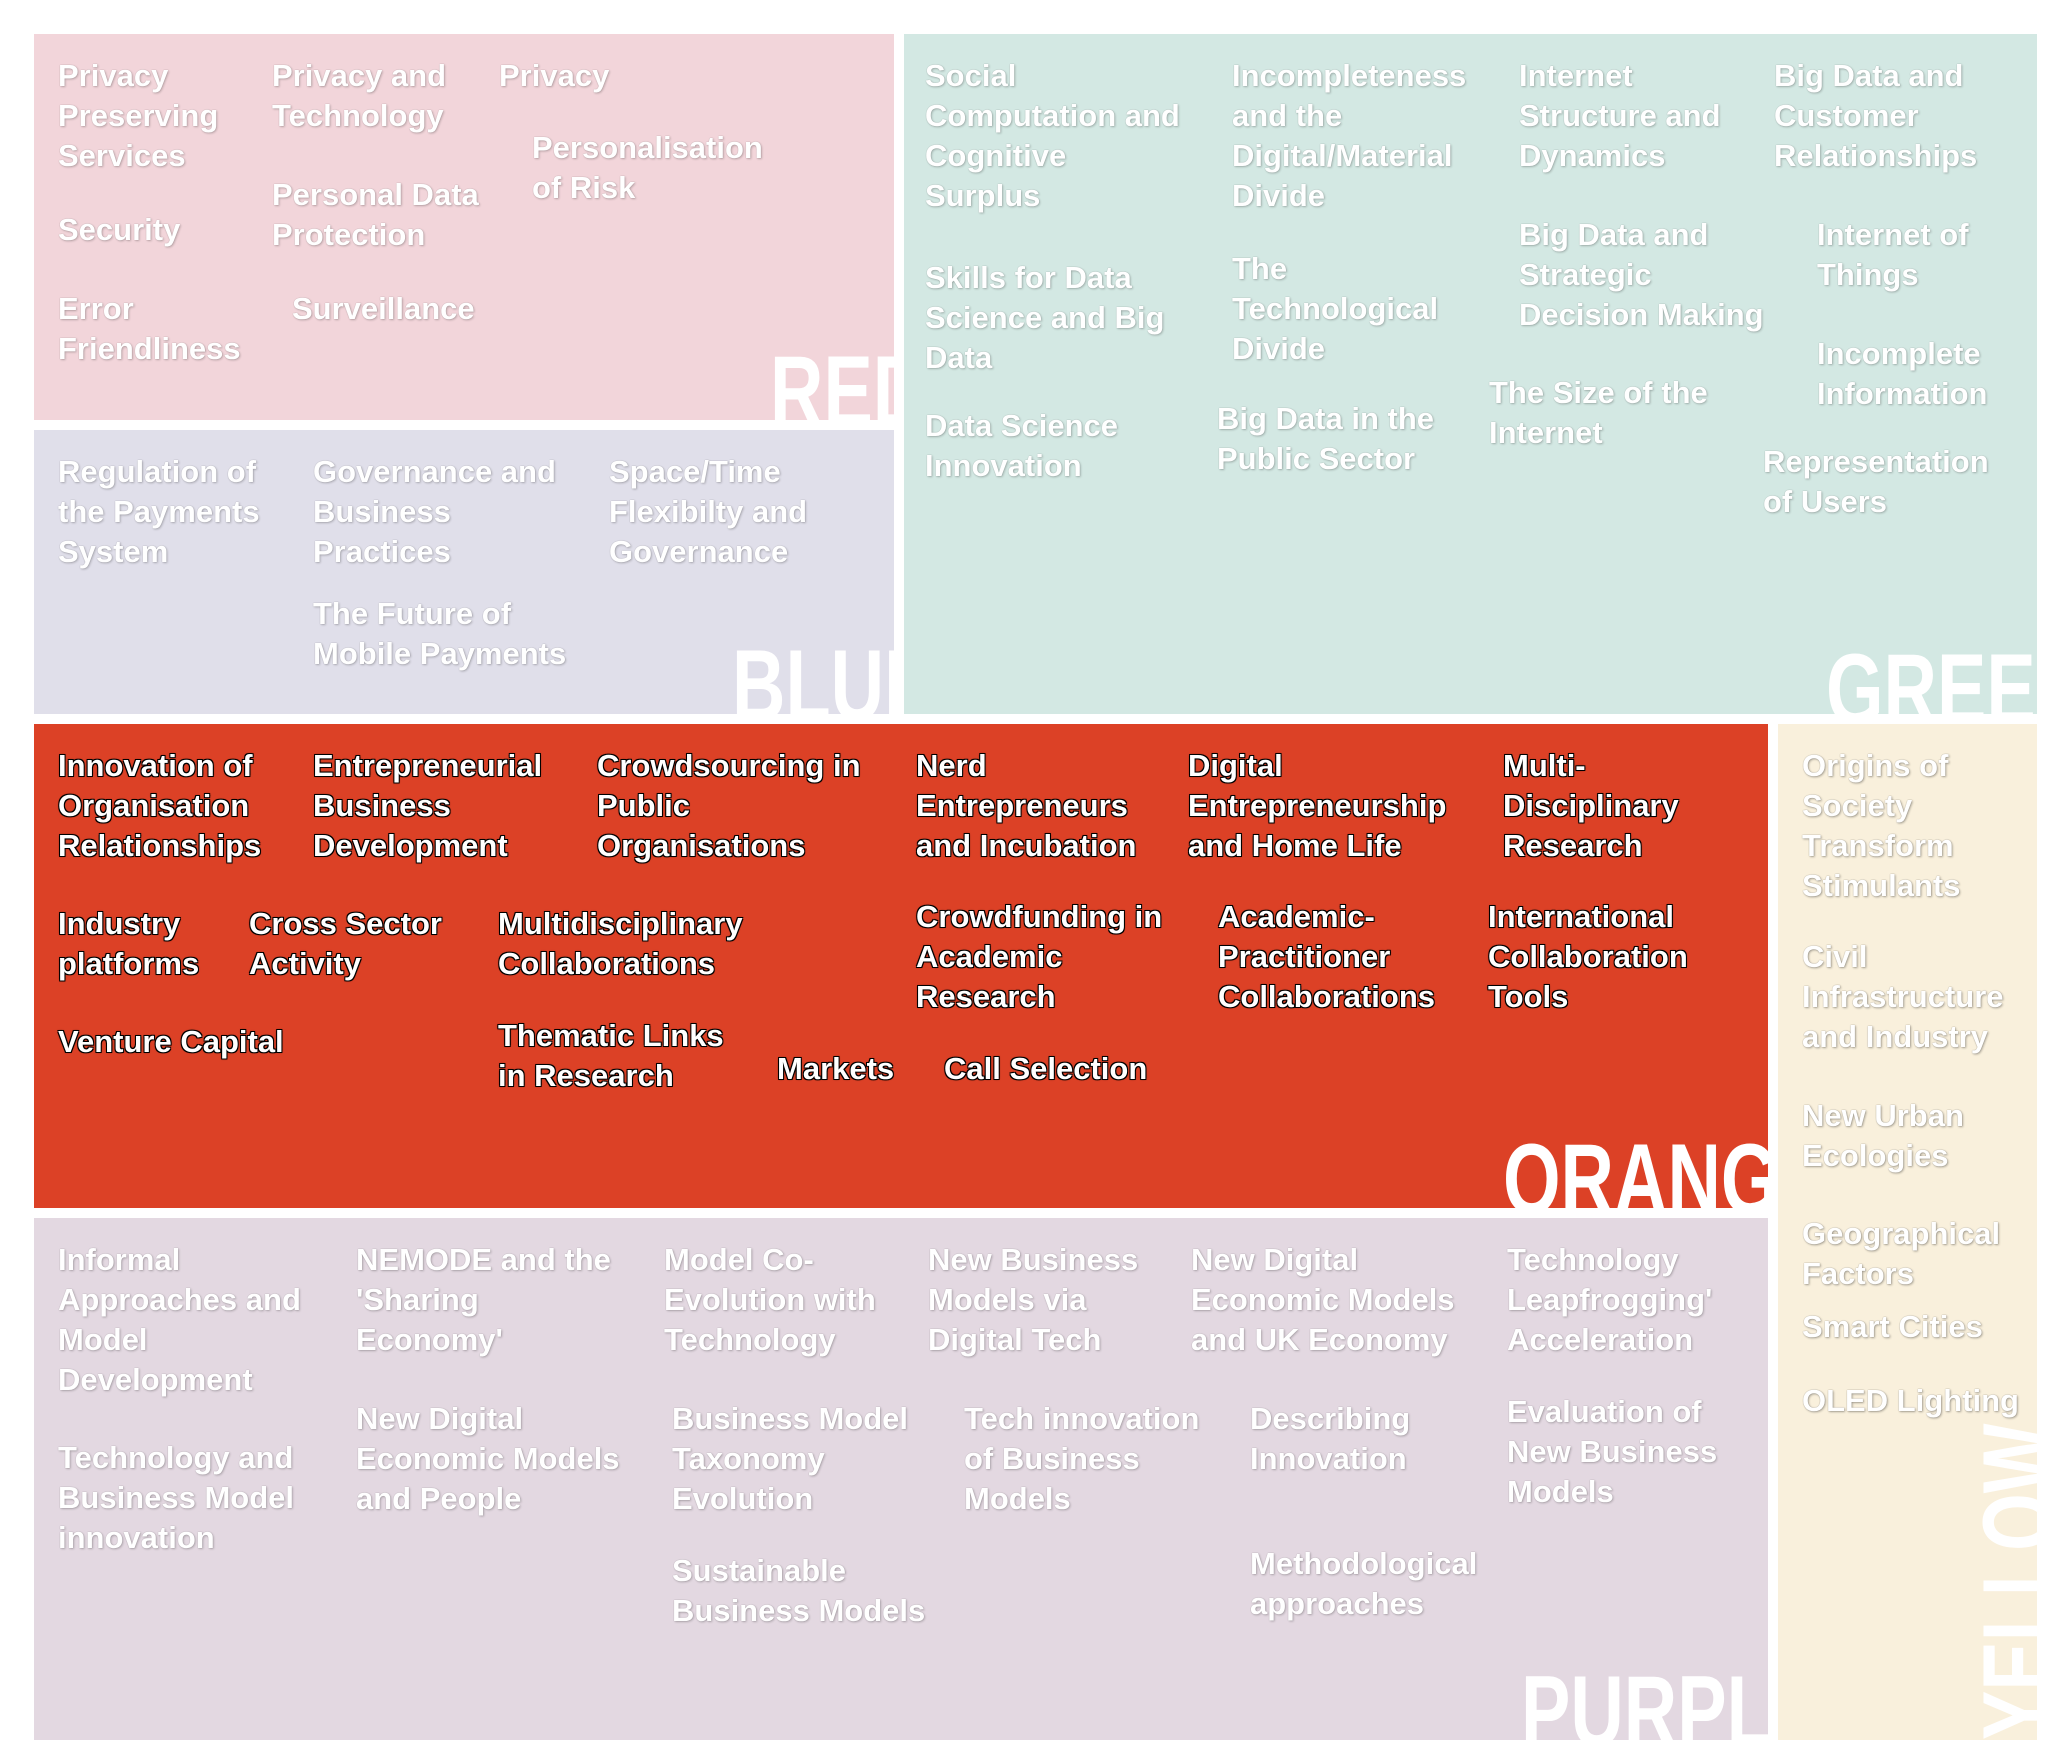 This screenshot has width=2050, height=1751. Describe the element at coordinates (149, 328) in the screenshot. I see `topic-error-friendliness: Error Friendliness` at that location.